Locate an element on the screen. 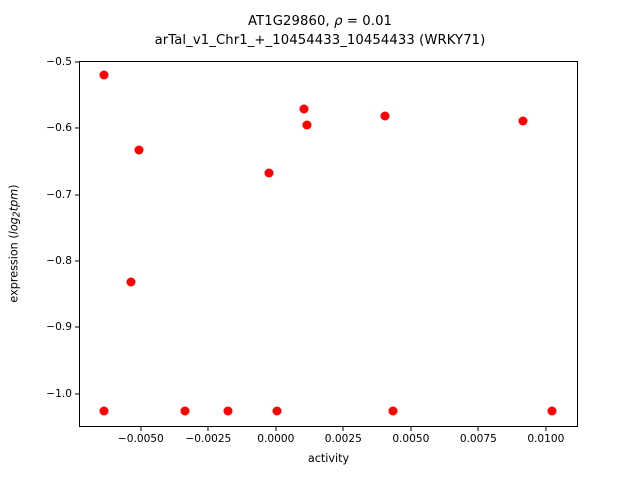 The width and height of the screenshot is (640, 480). x-axis-label: activity is located at coordinates (328, 458).